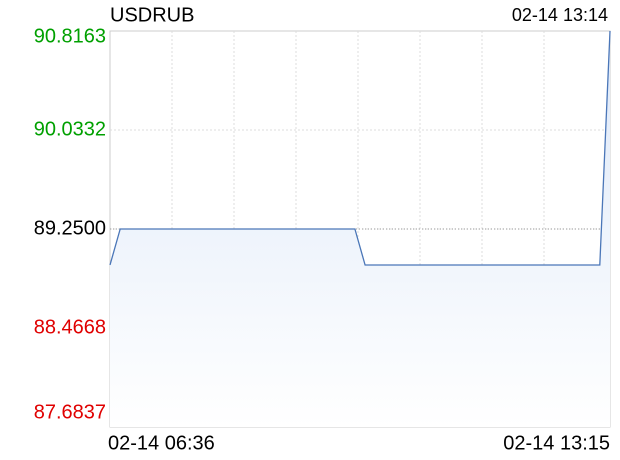 This screenshot has height=460, width=620. What do you see at coordinates (161, 443) in the screenshot?
I see `x-tick-label: 02-14 06:36` at bounding box center [161, 443].